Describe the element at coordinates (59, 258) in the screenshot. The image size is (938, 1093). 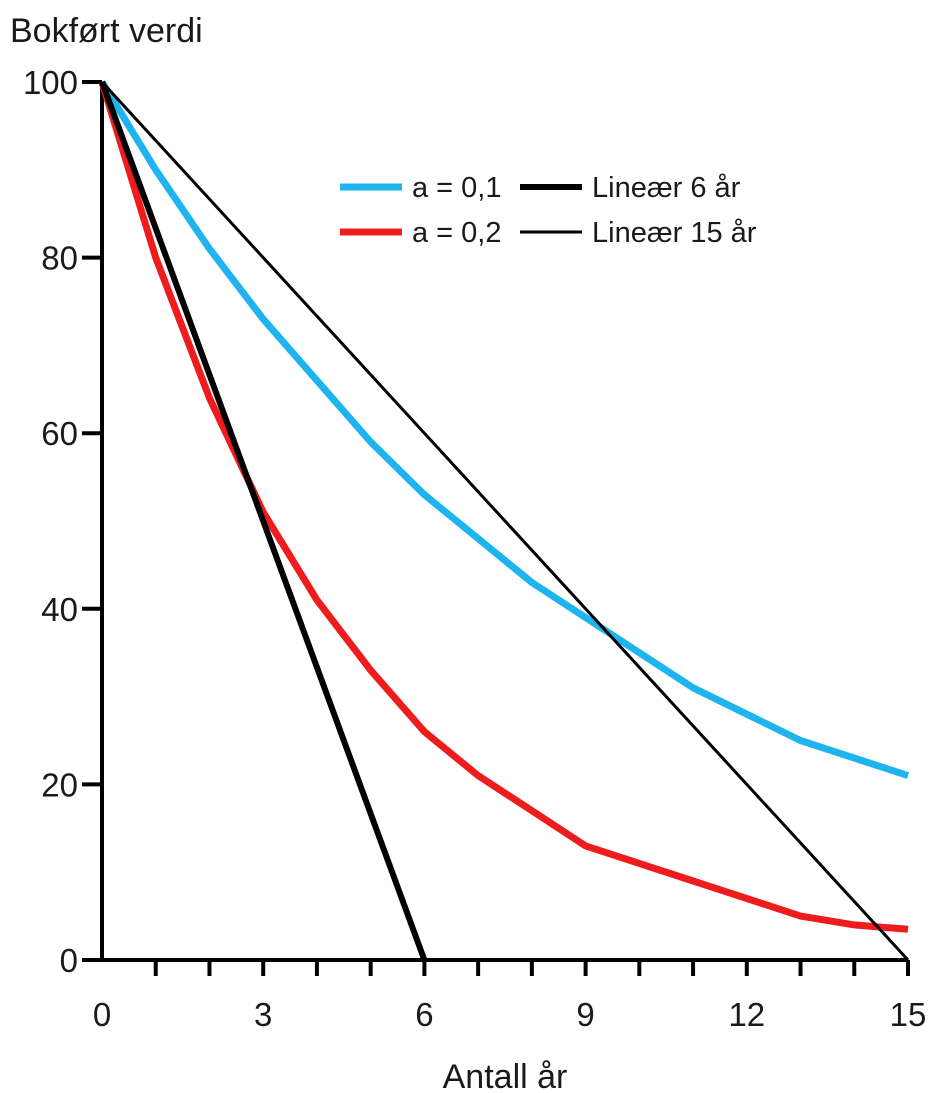
I see `y-tick-label: 80` at that location.